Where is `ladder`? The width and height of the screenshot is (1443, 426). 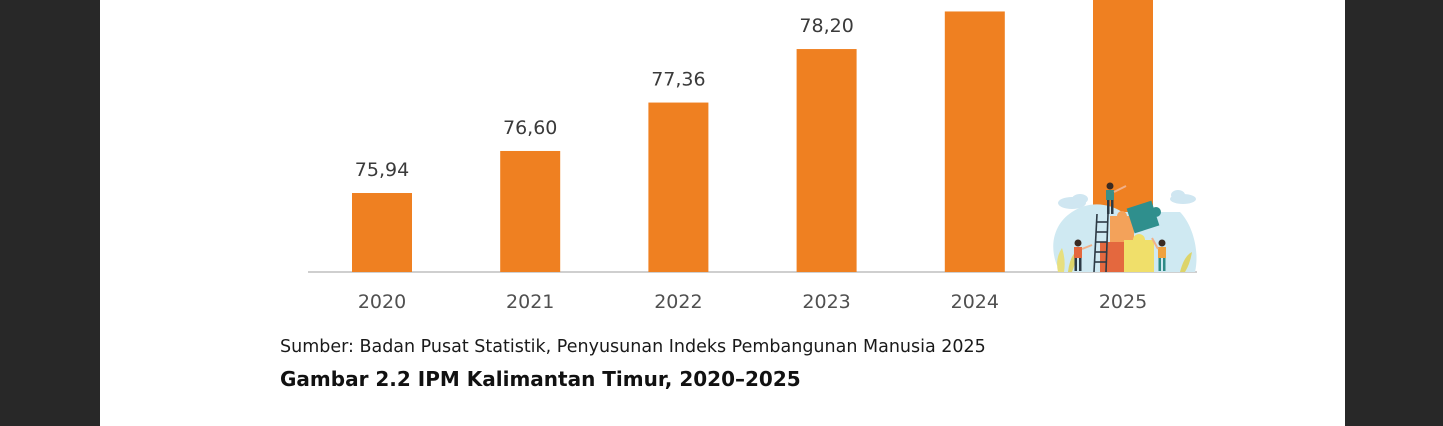 ladder is located at coordinates (1101, 243).